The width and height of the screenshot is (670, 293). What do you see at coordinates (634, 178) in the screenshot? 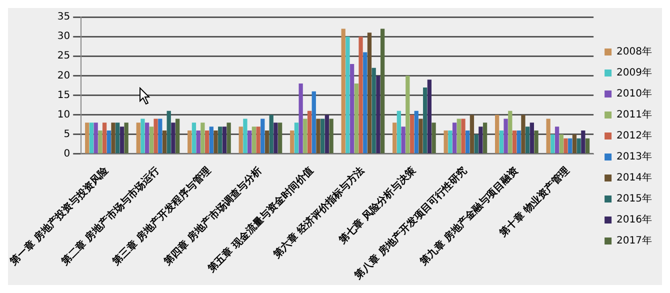
I see `legend-label: 2014年` at bounding box center [634, 178].